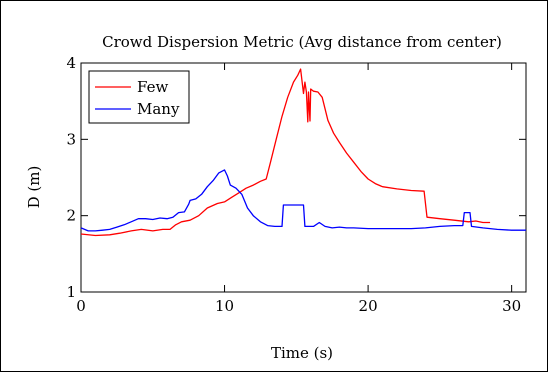 The image size is (548, 376). Describe the element at coordinates (81, 306) in the screenshot. I see `x-tick-label: 0` at that location.